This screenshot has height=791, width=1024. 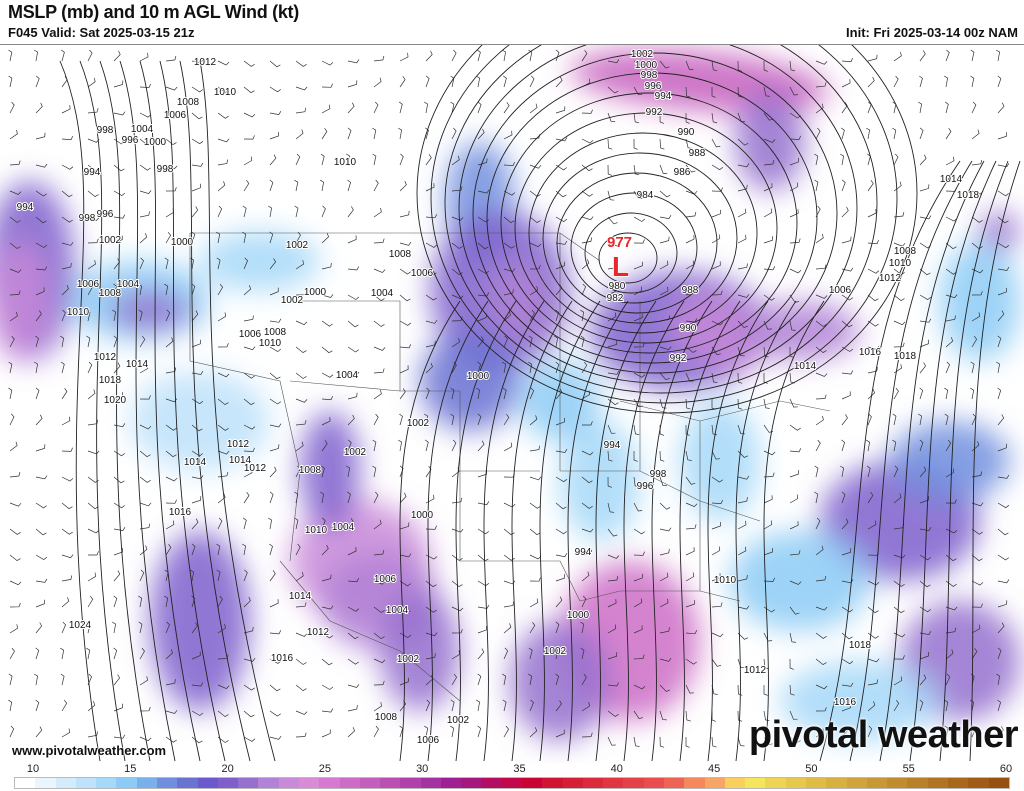 What do you see at coordinates (165, 169) in the screenshot?
I see `isobar-label: 998` at bounding box center [165, 169].